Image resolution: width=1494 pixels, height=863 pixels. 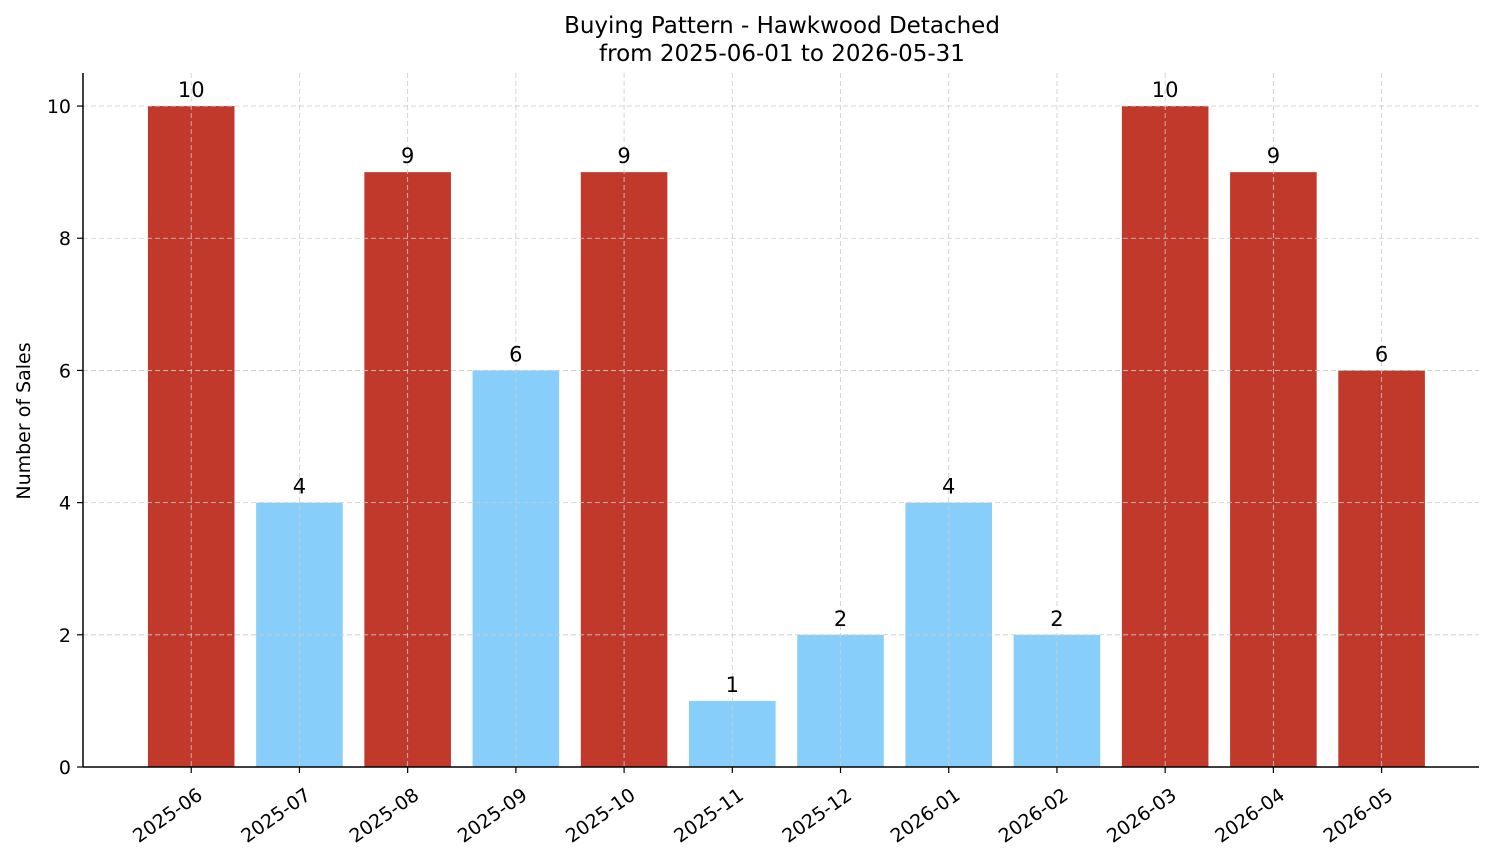 What do you see at coordinates (623, 156) in the screenshot?
I see `value-label-2025-10: 9` at bounding box center [623, 156].